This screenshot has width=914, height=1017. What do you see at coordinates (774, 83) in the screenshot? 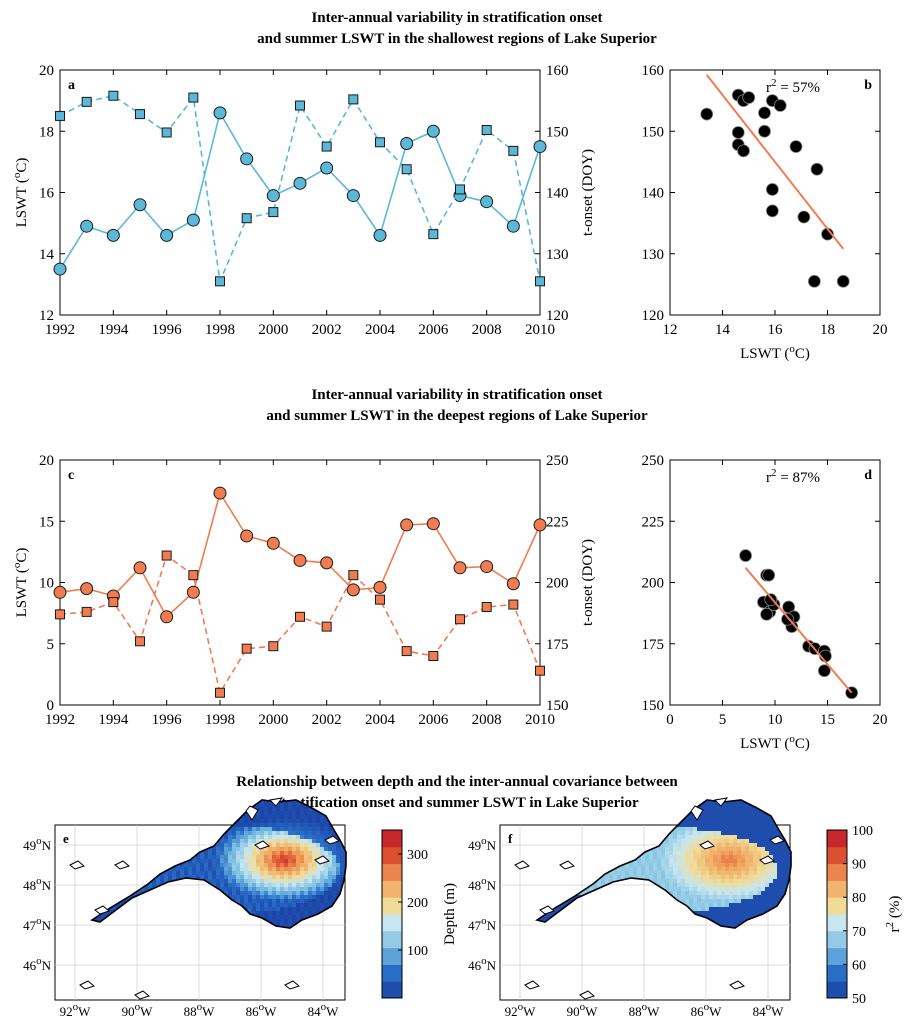
I see `r2-annotation-sup: 2` at bounding box center [774, 83].